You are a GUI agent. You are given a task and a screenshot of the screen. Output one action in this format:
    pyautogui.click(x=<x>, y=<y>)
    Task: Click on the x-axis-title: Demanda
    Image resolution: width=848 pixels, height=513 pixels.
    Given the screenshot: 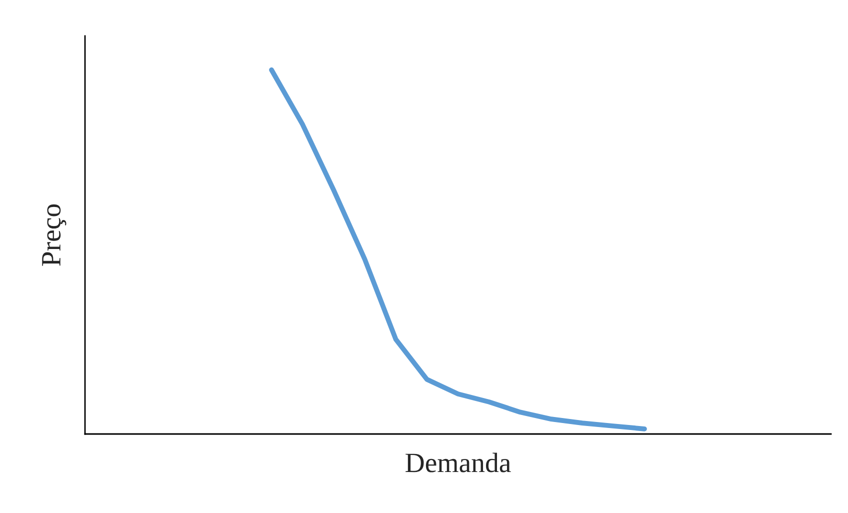 What is the action you would take?
    pyautogui.click(x=458, y=462)
    